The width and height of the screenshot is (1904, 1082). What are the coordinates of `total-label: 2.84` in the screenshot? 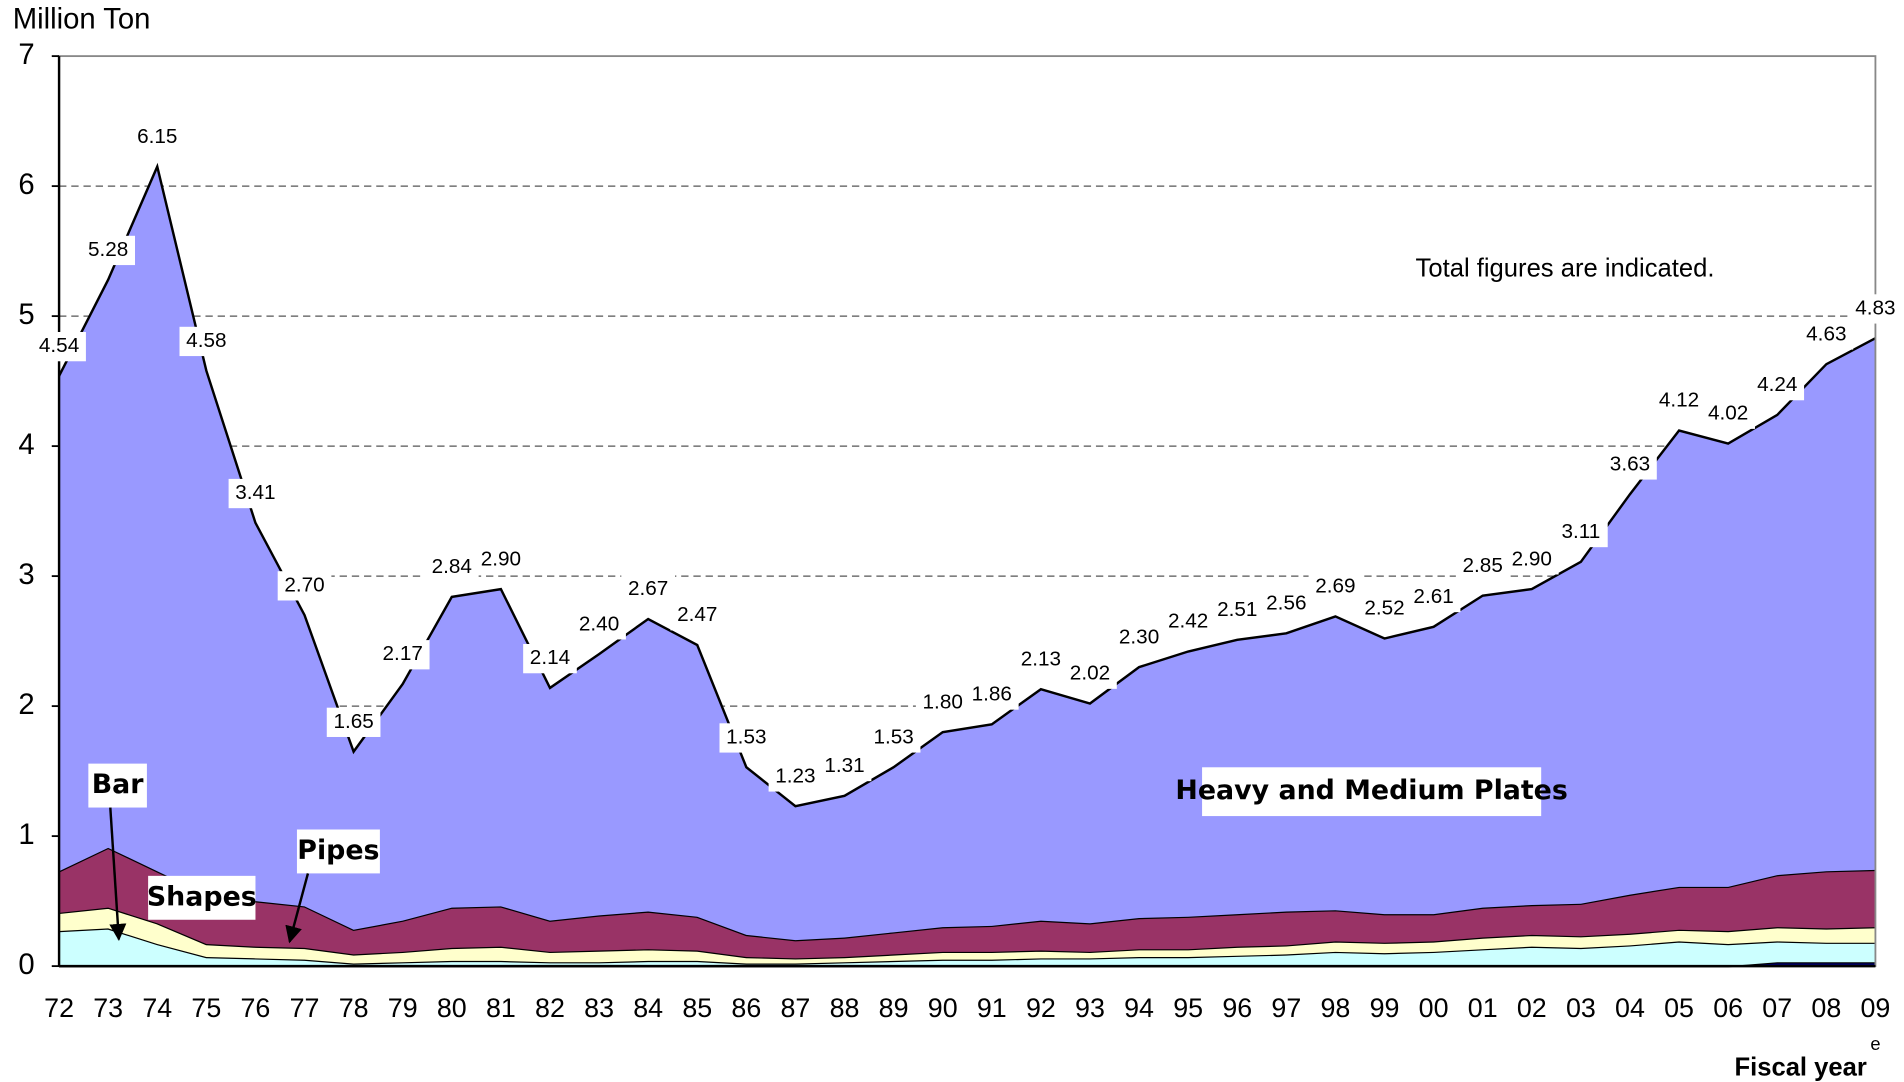 It's located at (452, 566).